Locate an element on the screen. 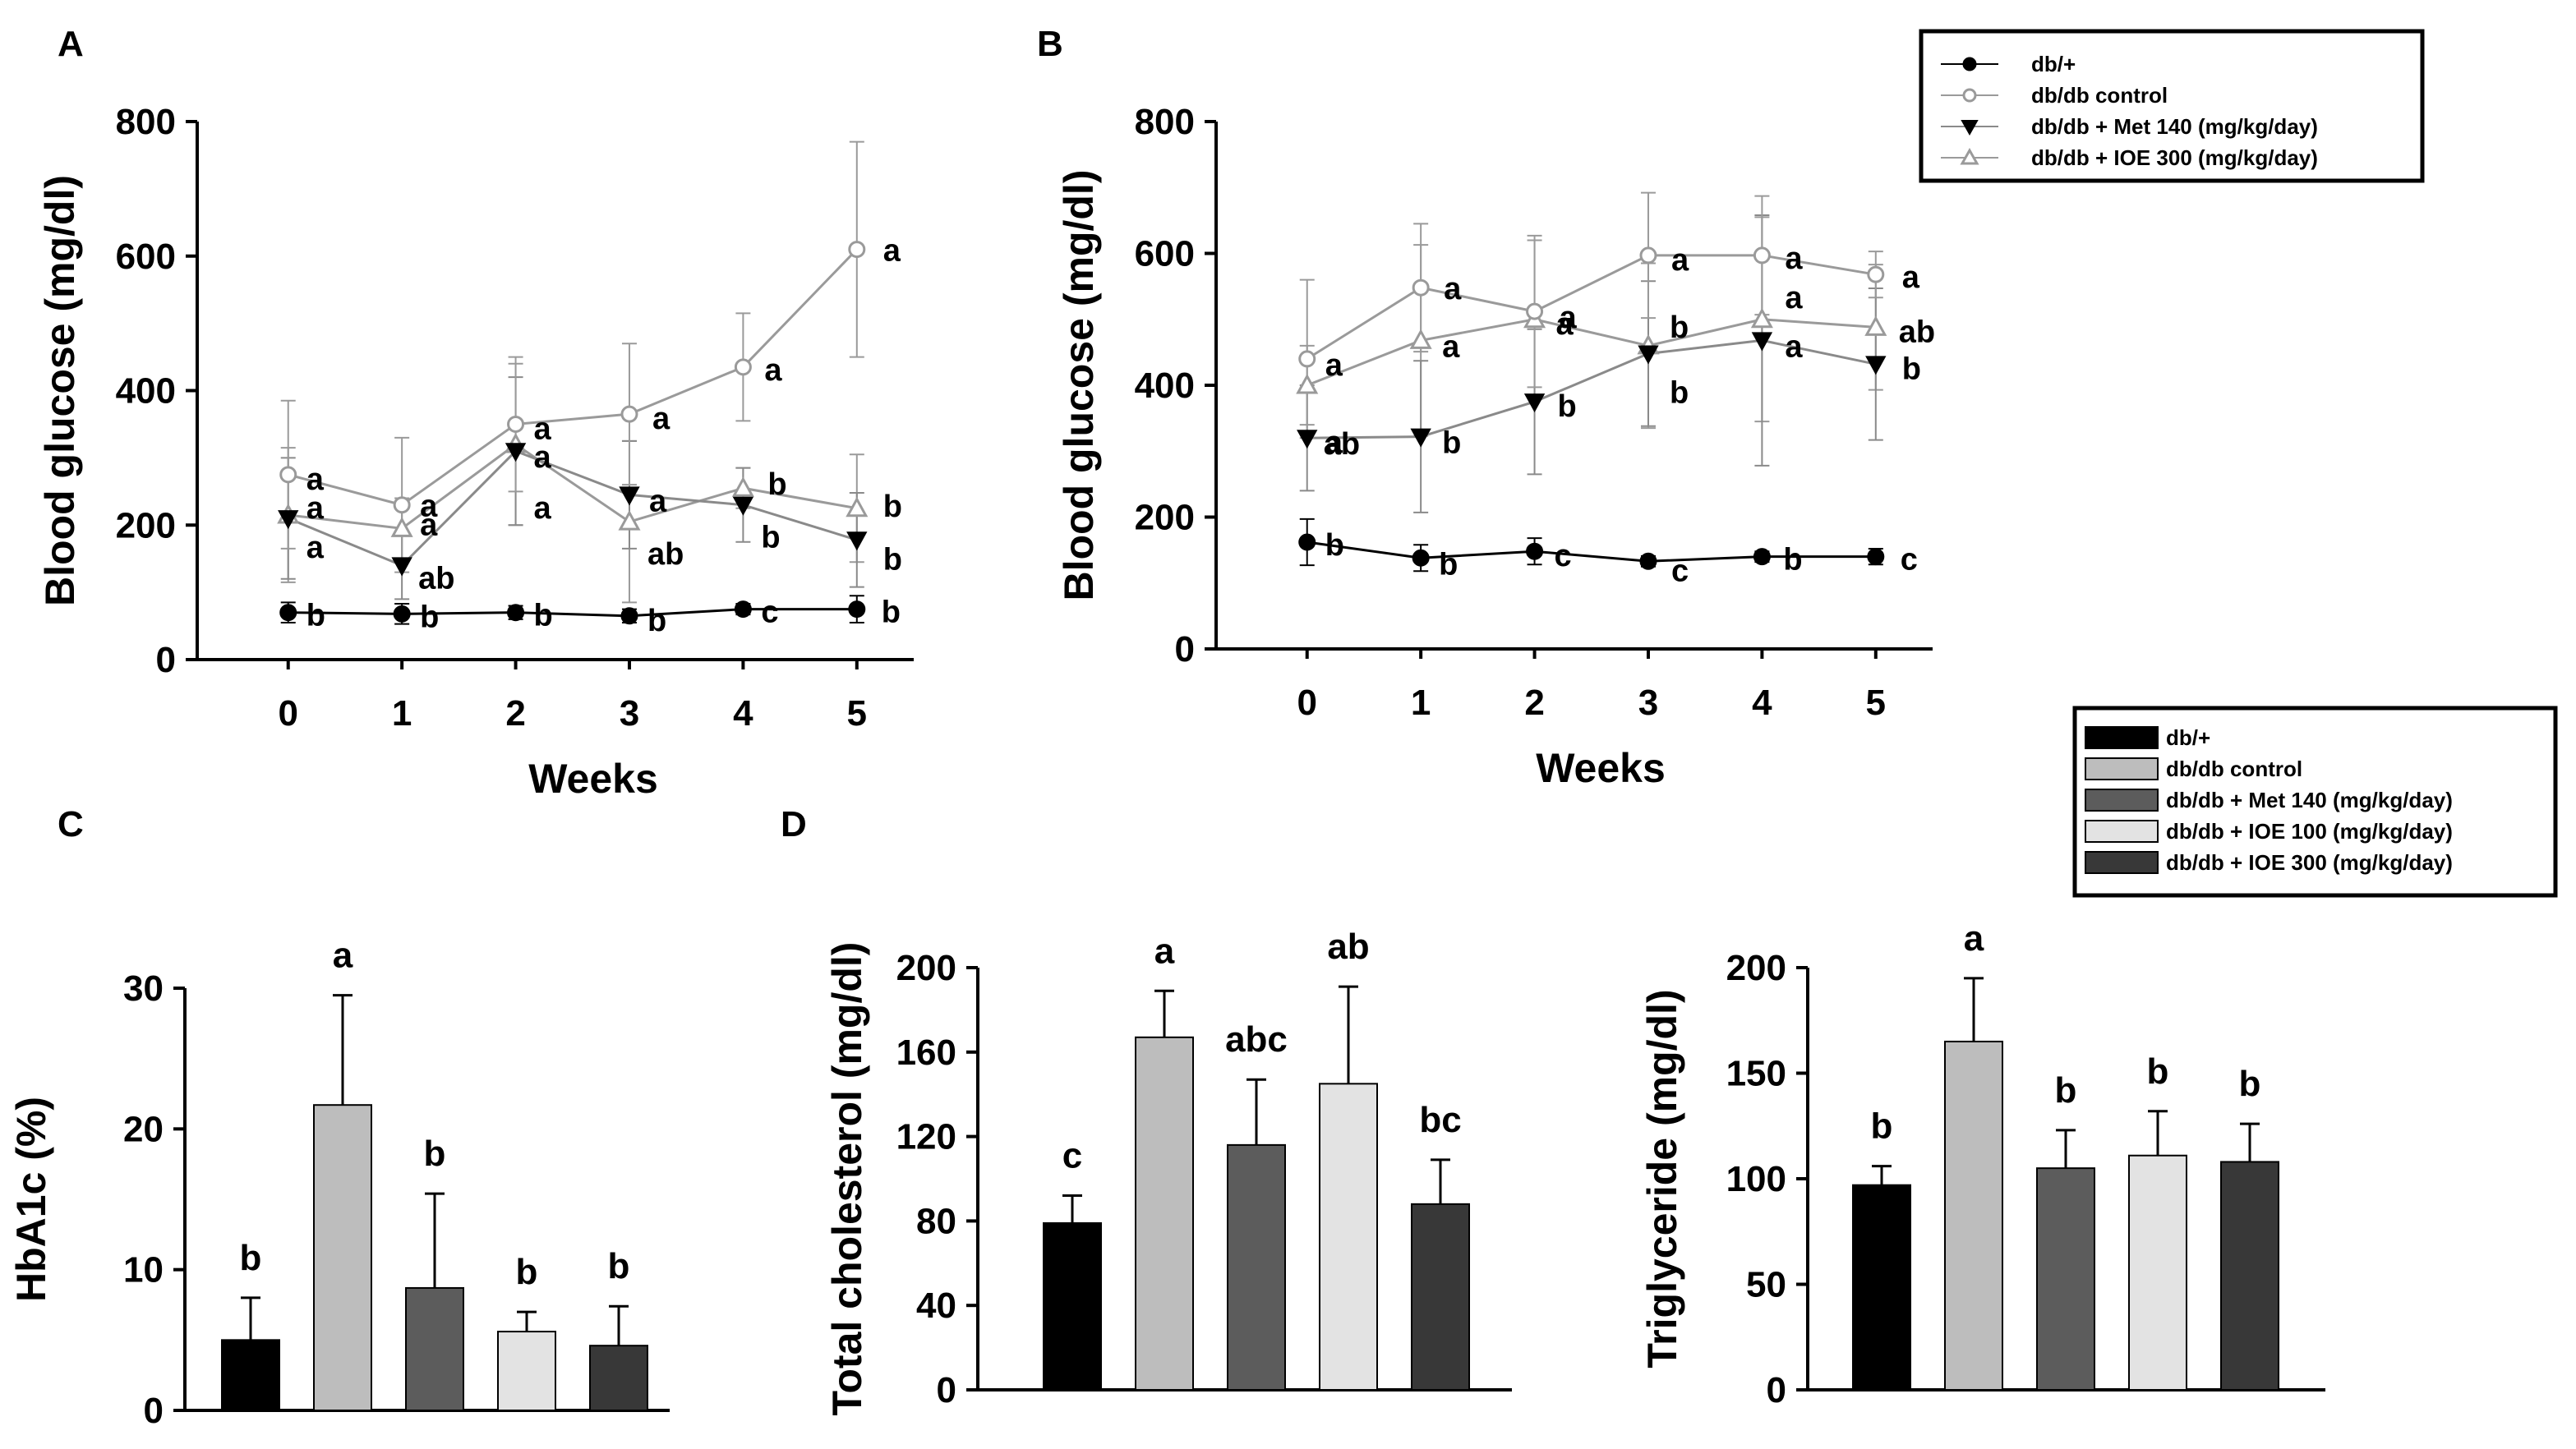  significance-label: abc is located at coordinates (1256, 1039).